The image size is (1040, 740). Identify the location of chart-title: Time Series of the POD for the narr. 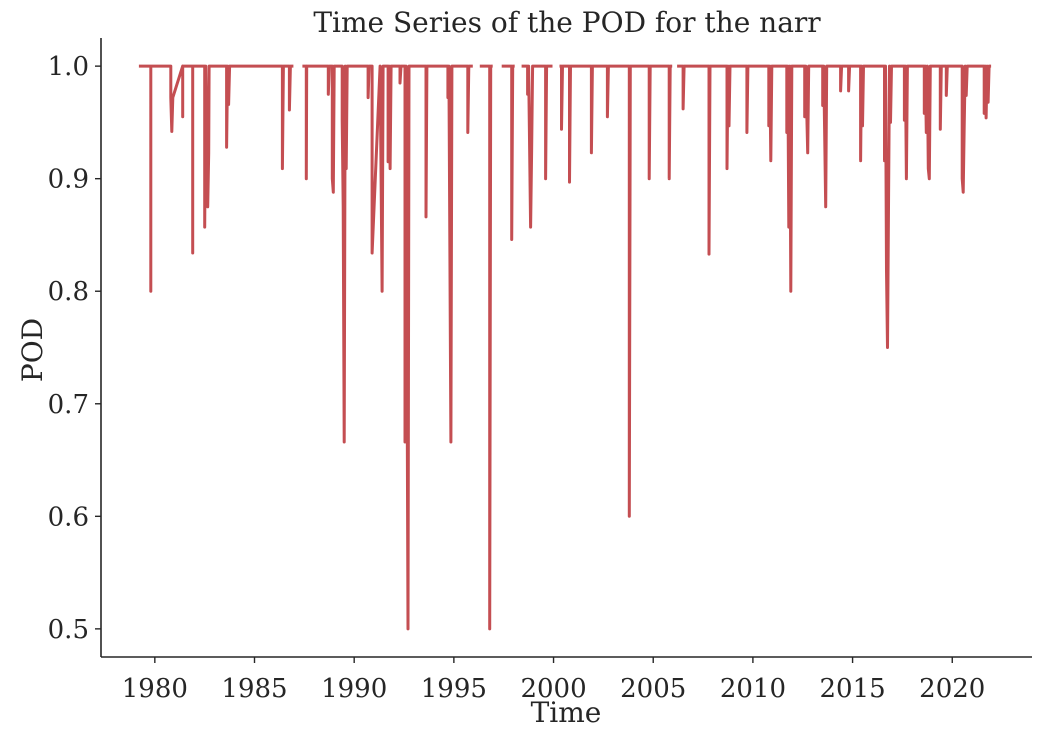
(567, 22).